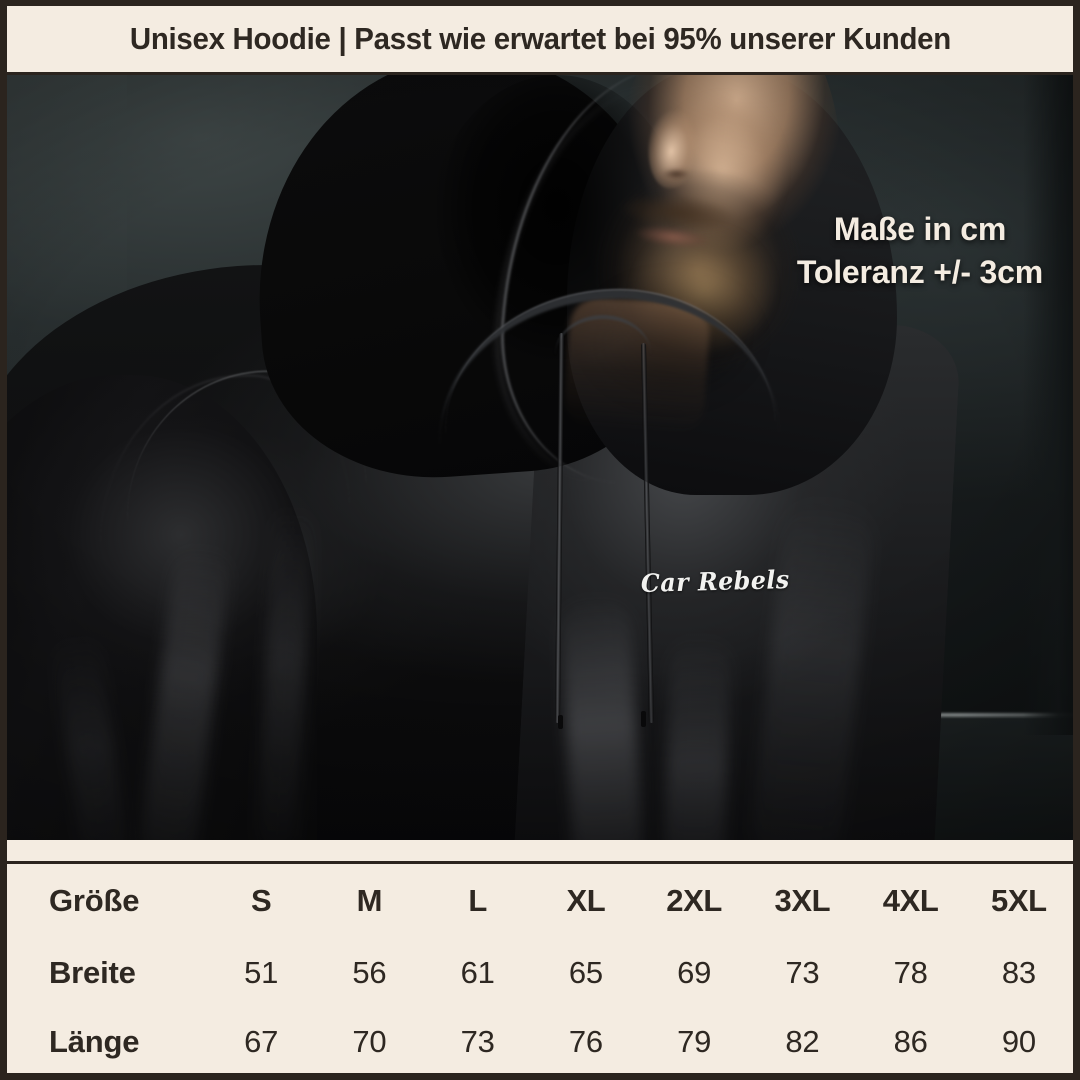 This screenshot has height=1080, width=1080. Describe the element at coordinates (477, 1041) in the screenshot. I see `cell-laenge-l: 73` at that location.